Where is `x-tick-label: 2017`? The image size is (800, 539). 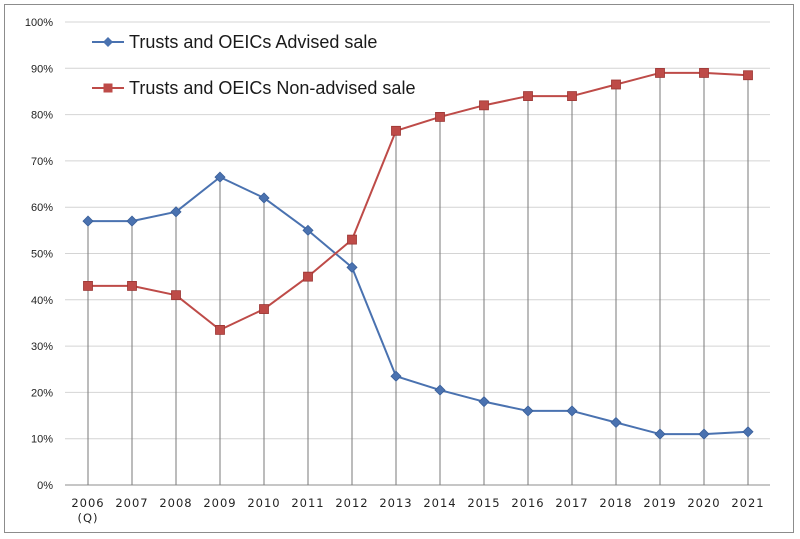
x-tick-label: 2017 is located at coordinates (571, 503).